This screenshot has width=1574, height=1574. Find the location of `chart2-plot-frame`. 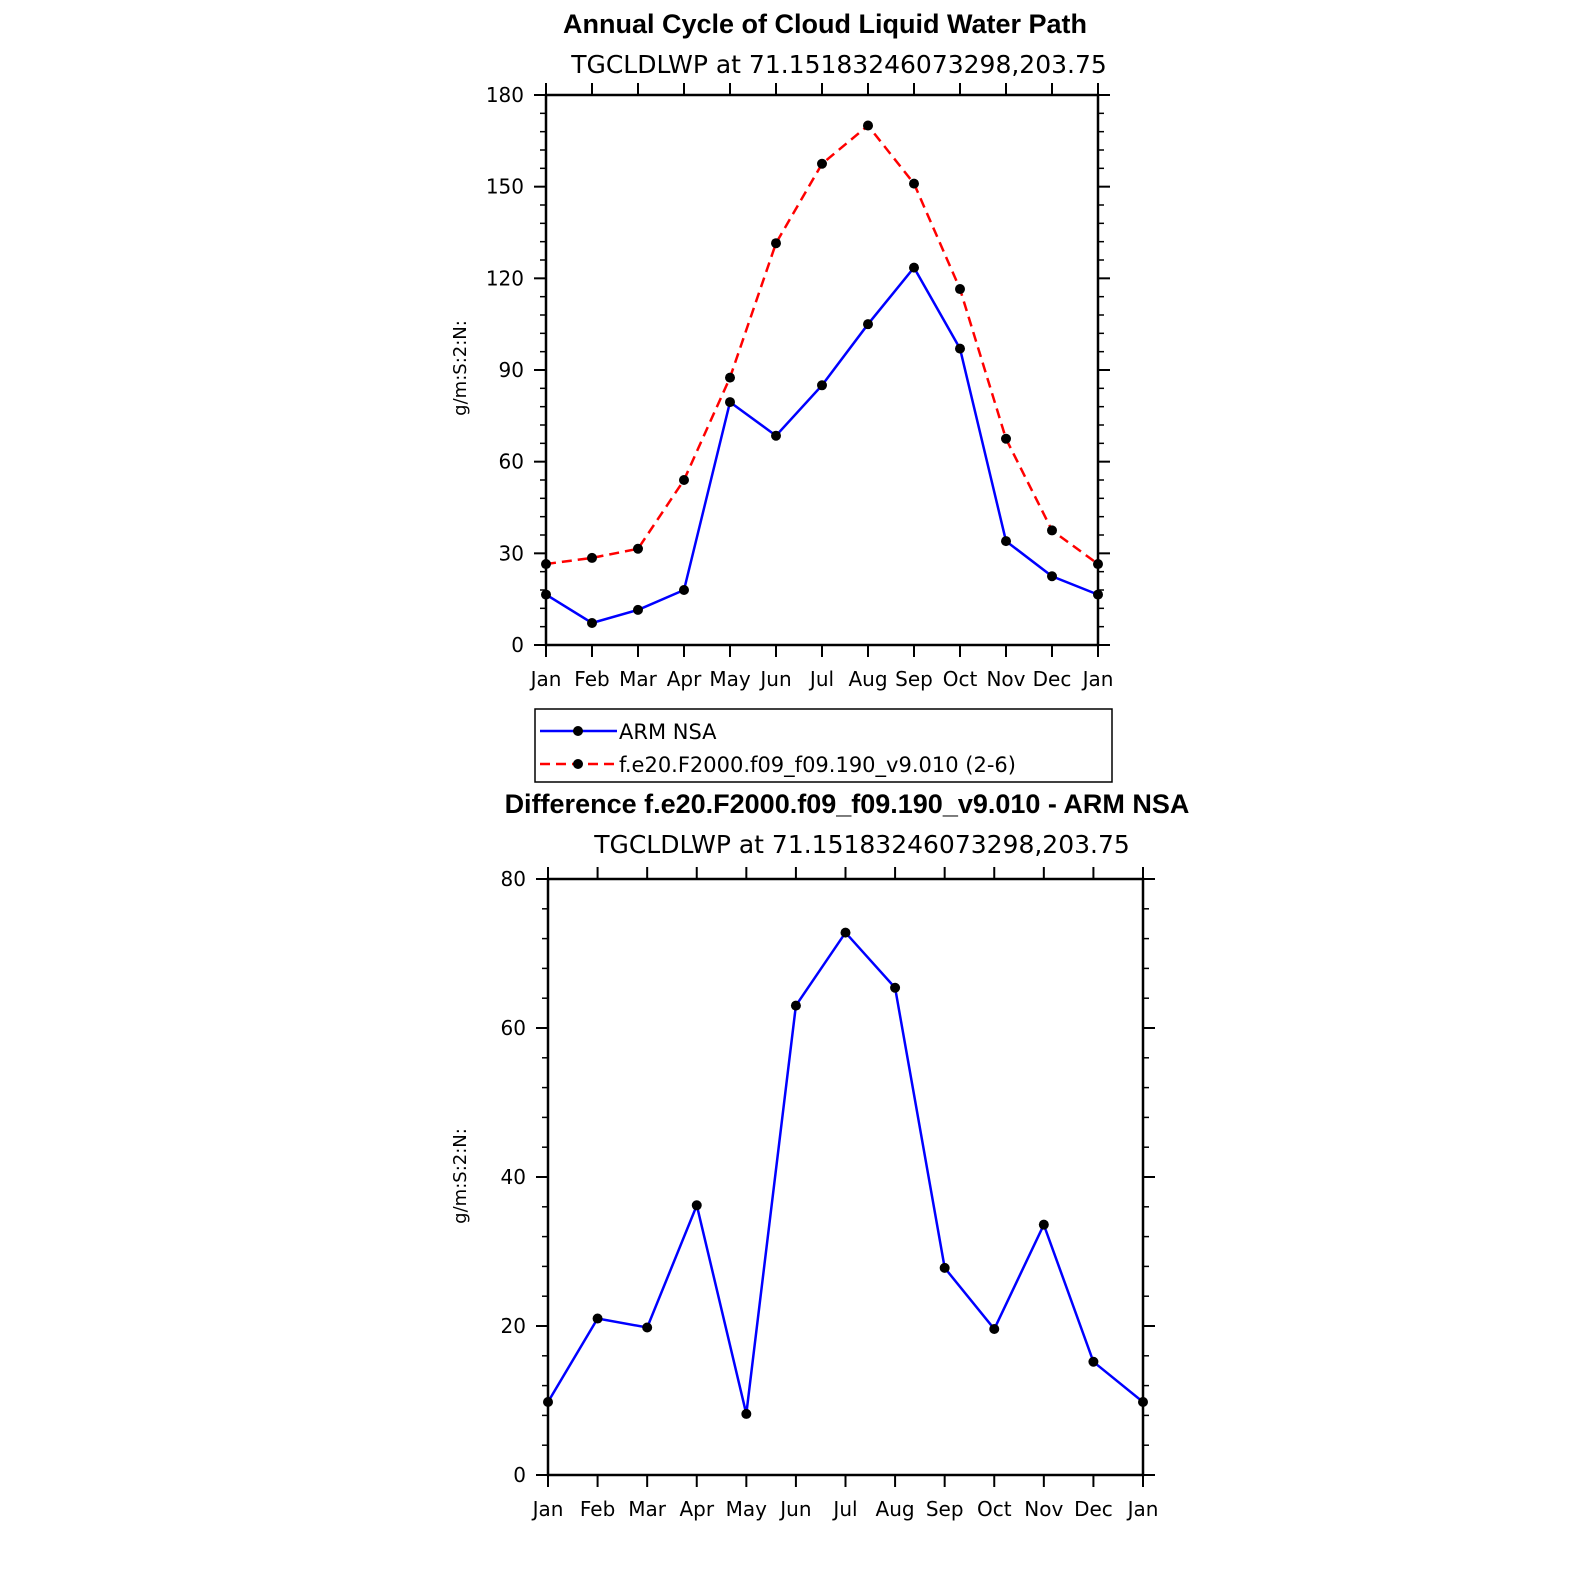

chart2-plot-frame is located at coordinates (845, 1177).